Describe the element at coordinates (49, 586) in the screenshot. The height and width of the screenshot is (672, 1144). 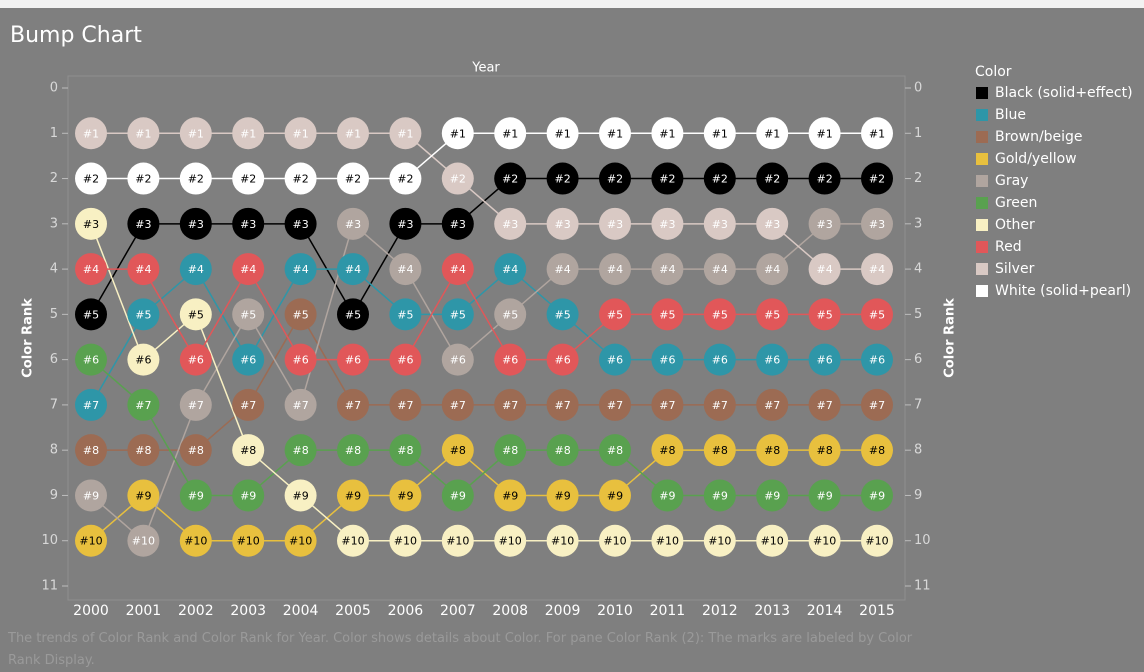
I see `y-tick-label: 11` at that location.